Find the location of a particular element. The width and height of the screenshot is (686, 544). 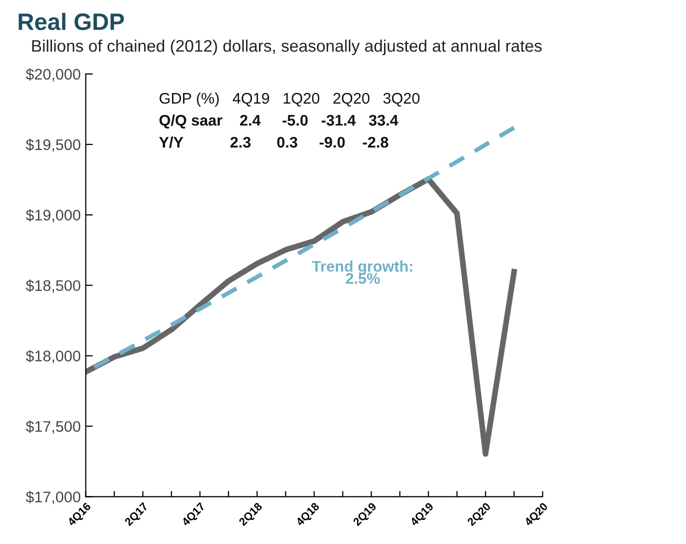

y-tick-label: $19,000 is located at coordinates (53, 215).